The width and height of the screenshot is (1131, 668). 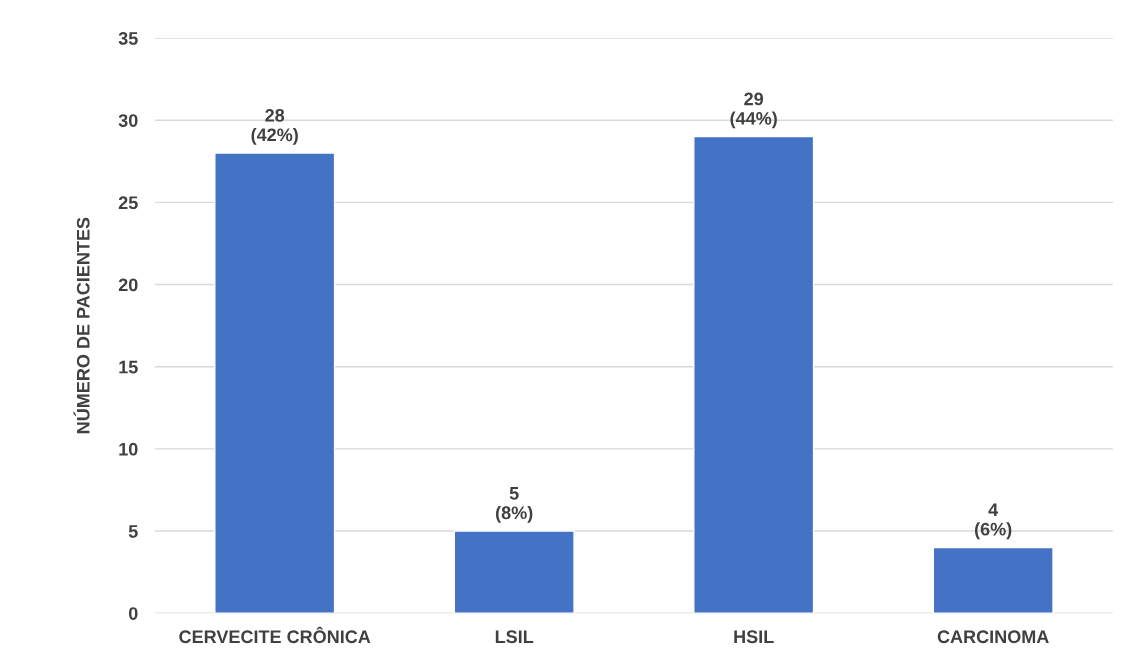 What do you see at coordinates (754, 637) in the screenshot?
I see `x-tick-label: HSIL` at bounding box center [754, 637].